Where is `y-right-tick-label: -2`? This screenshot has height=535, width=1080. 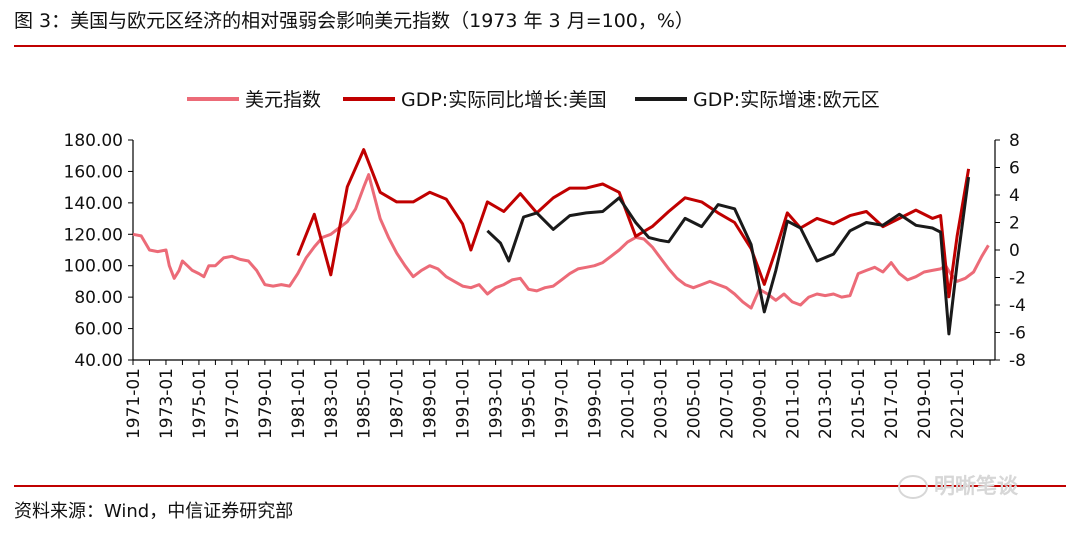
y-right-tick-label: -2 is located at coordinates (1017, 279).